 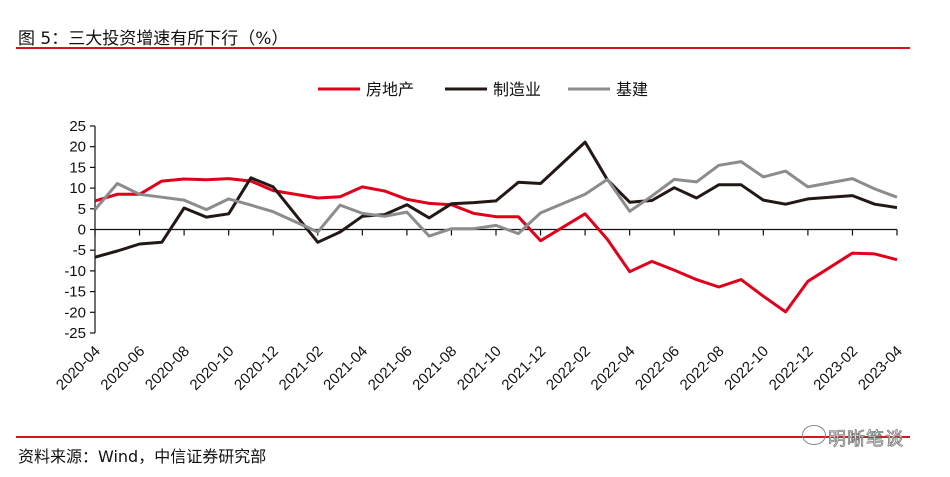 What do you see at coordinates (523, 368) in the screenshot?
I see `x-tick-label: 2021-12` at bounding box center [523, 368].